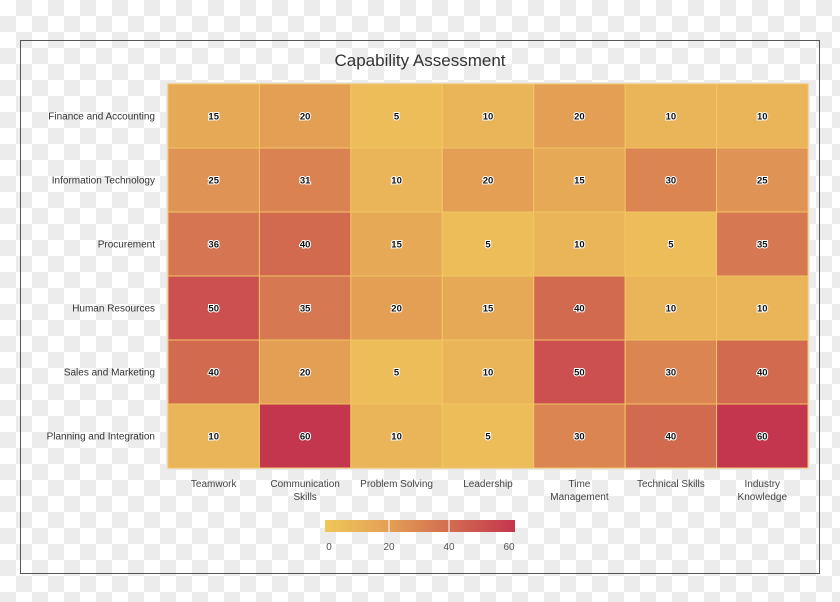  What do you see at coordinates (420, 526) in the screenshot?
I see `colorbar` at bounding box center [420, 526].